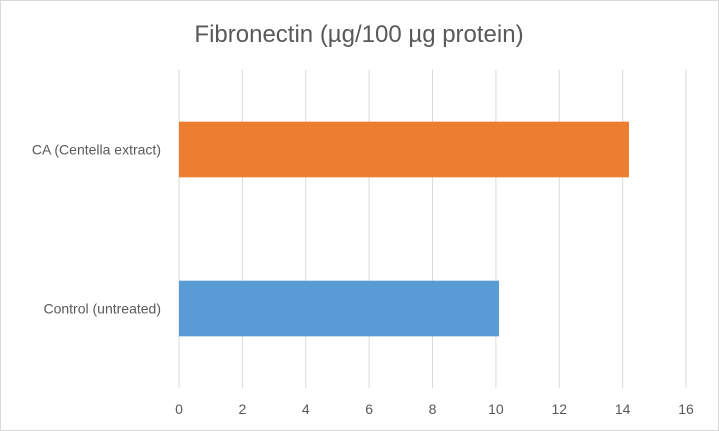  I want to click on x-tick-label: 4, so click(306, 409).